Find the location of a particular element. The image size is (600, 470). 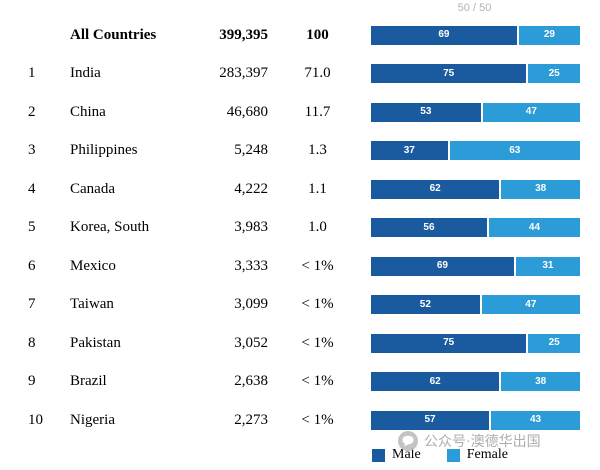

gender-bar-cell: 69 29 is located at coordinates (475, 35).